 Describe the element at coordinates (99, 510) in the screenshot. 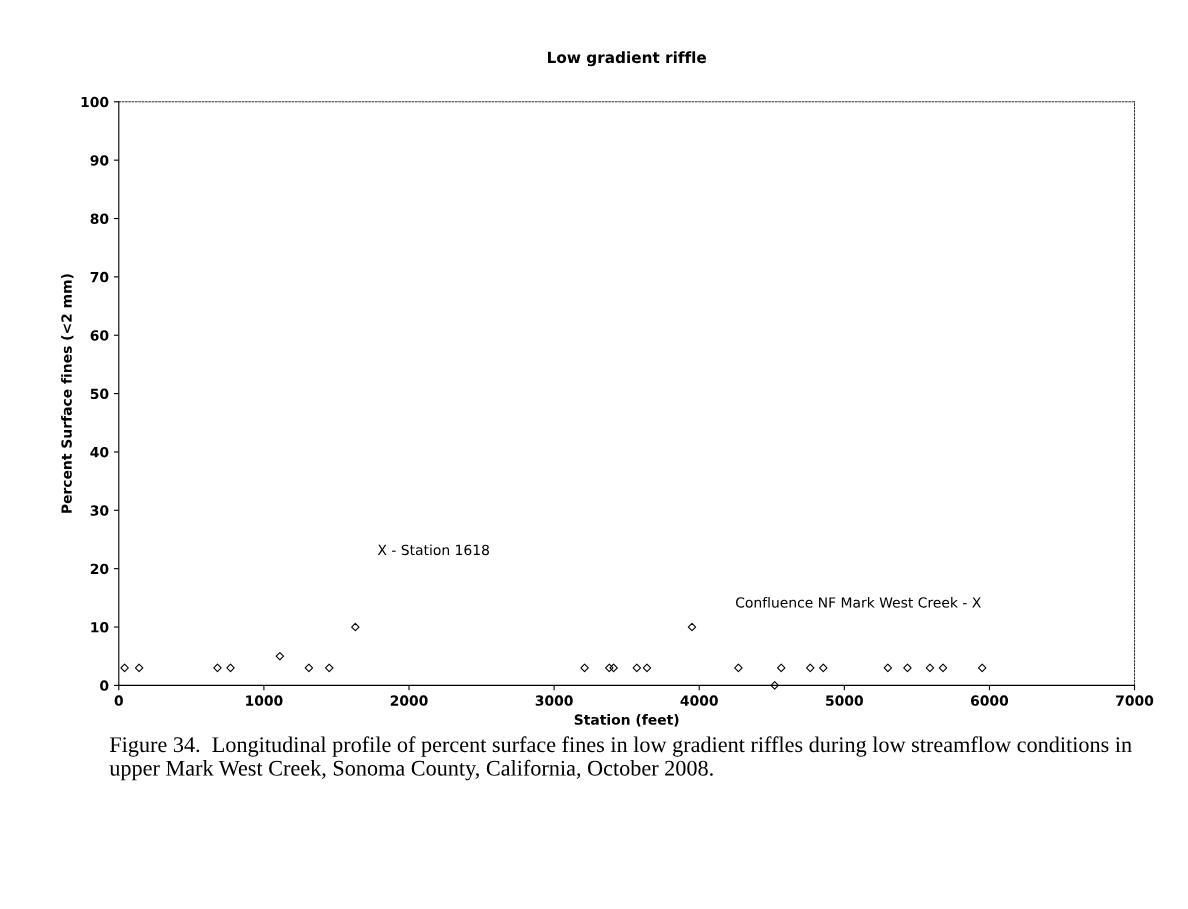

I see `y-tick-label: 30` at that location.